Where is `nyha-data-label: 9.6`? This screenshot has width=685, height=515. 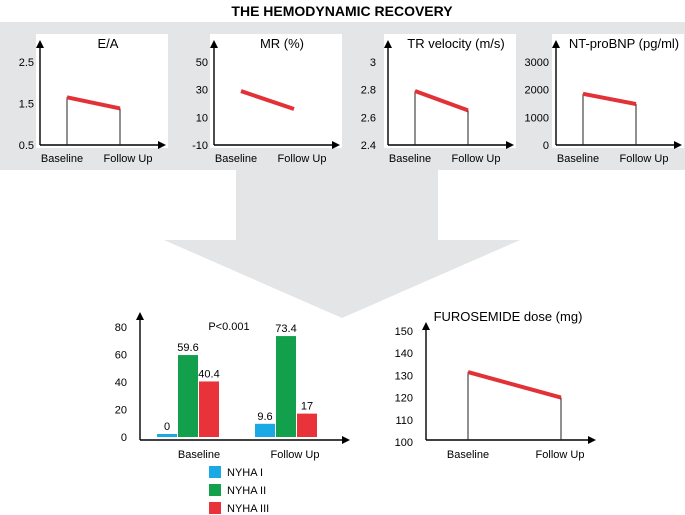
nyha-data-label: 9.6 is located at coordinates (264, 417).